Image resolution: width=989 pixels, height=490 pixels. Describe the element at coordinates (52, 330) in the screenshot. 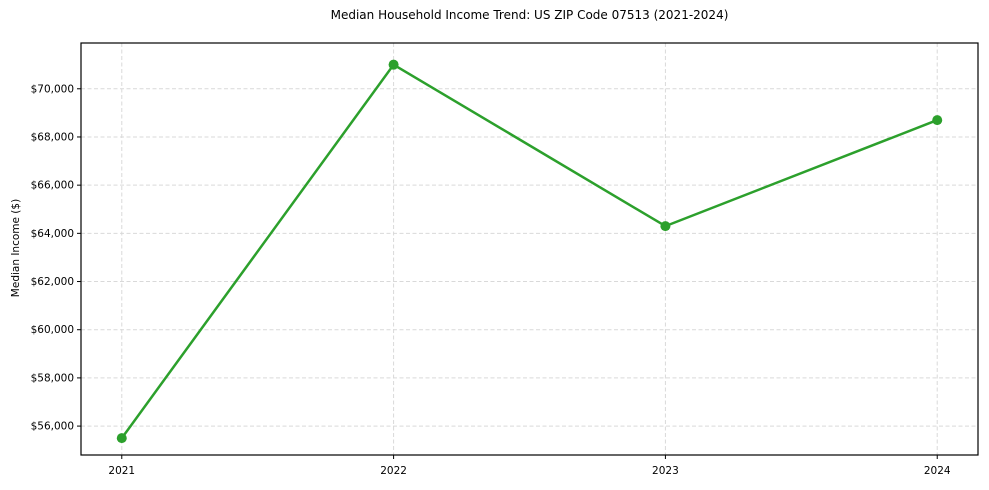

I see `y-tick-label: $60,000` at that location.